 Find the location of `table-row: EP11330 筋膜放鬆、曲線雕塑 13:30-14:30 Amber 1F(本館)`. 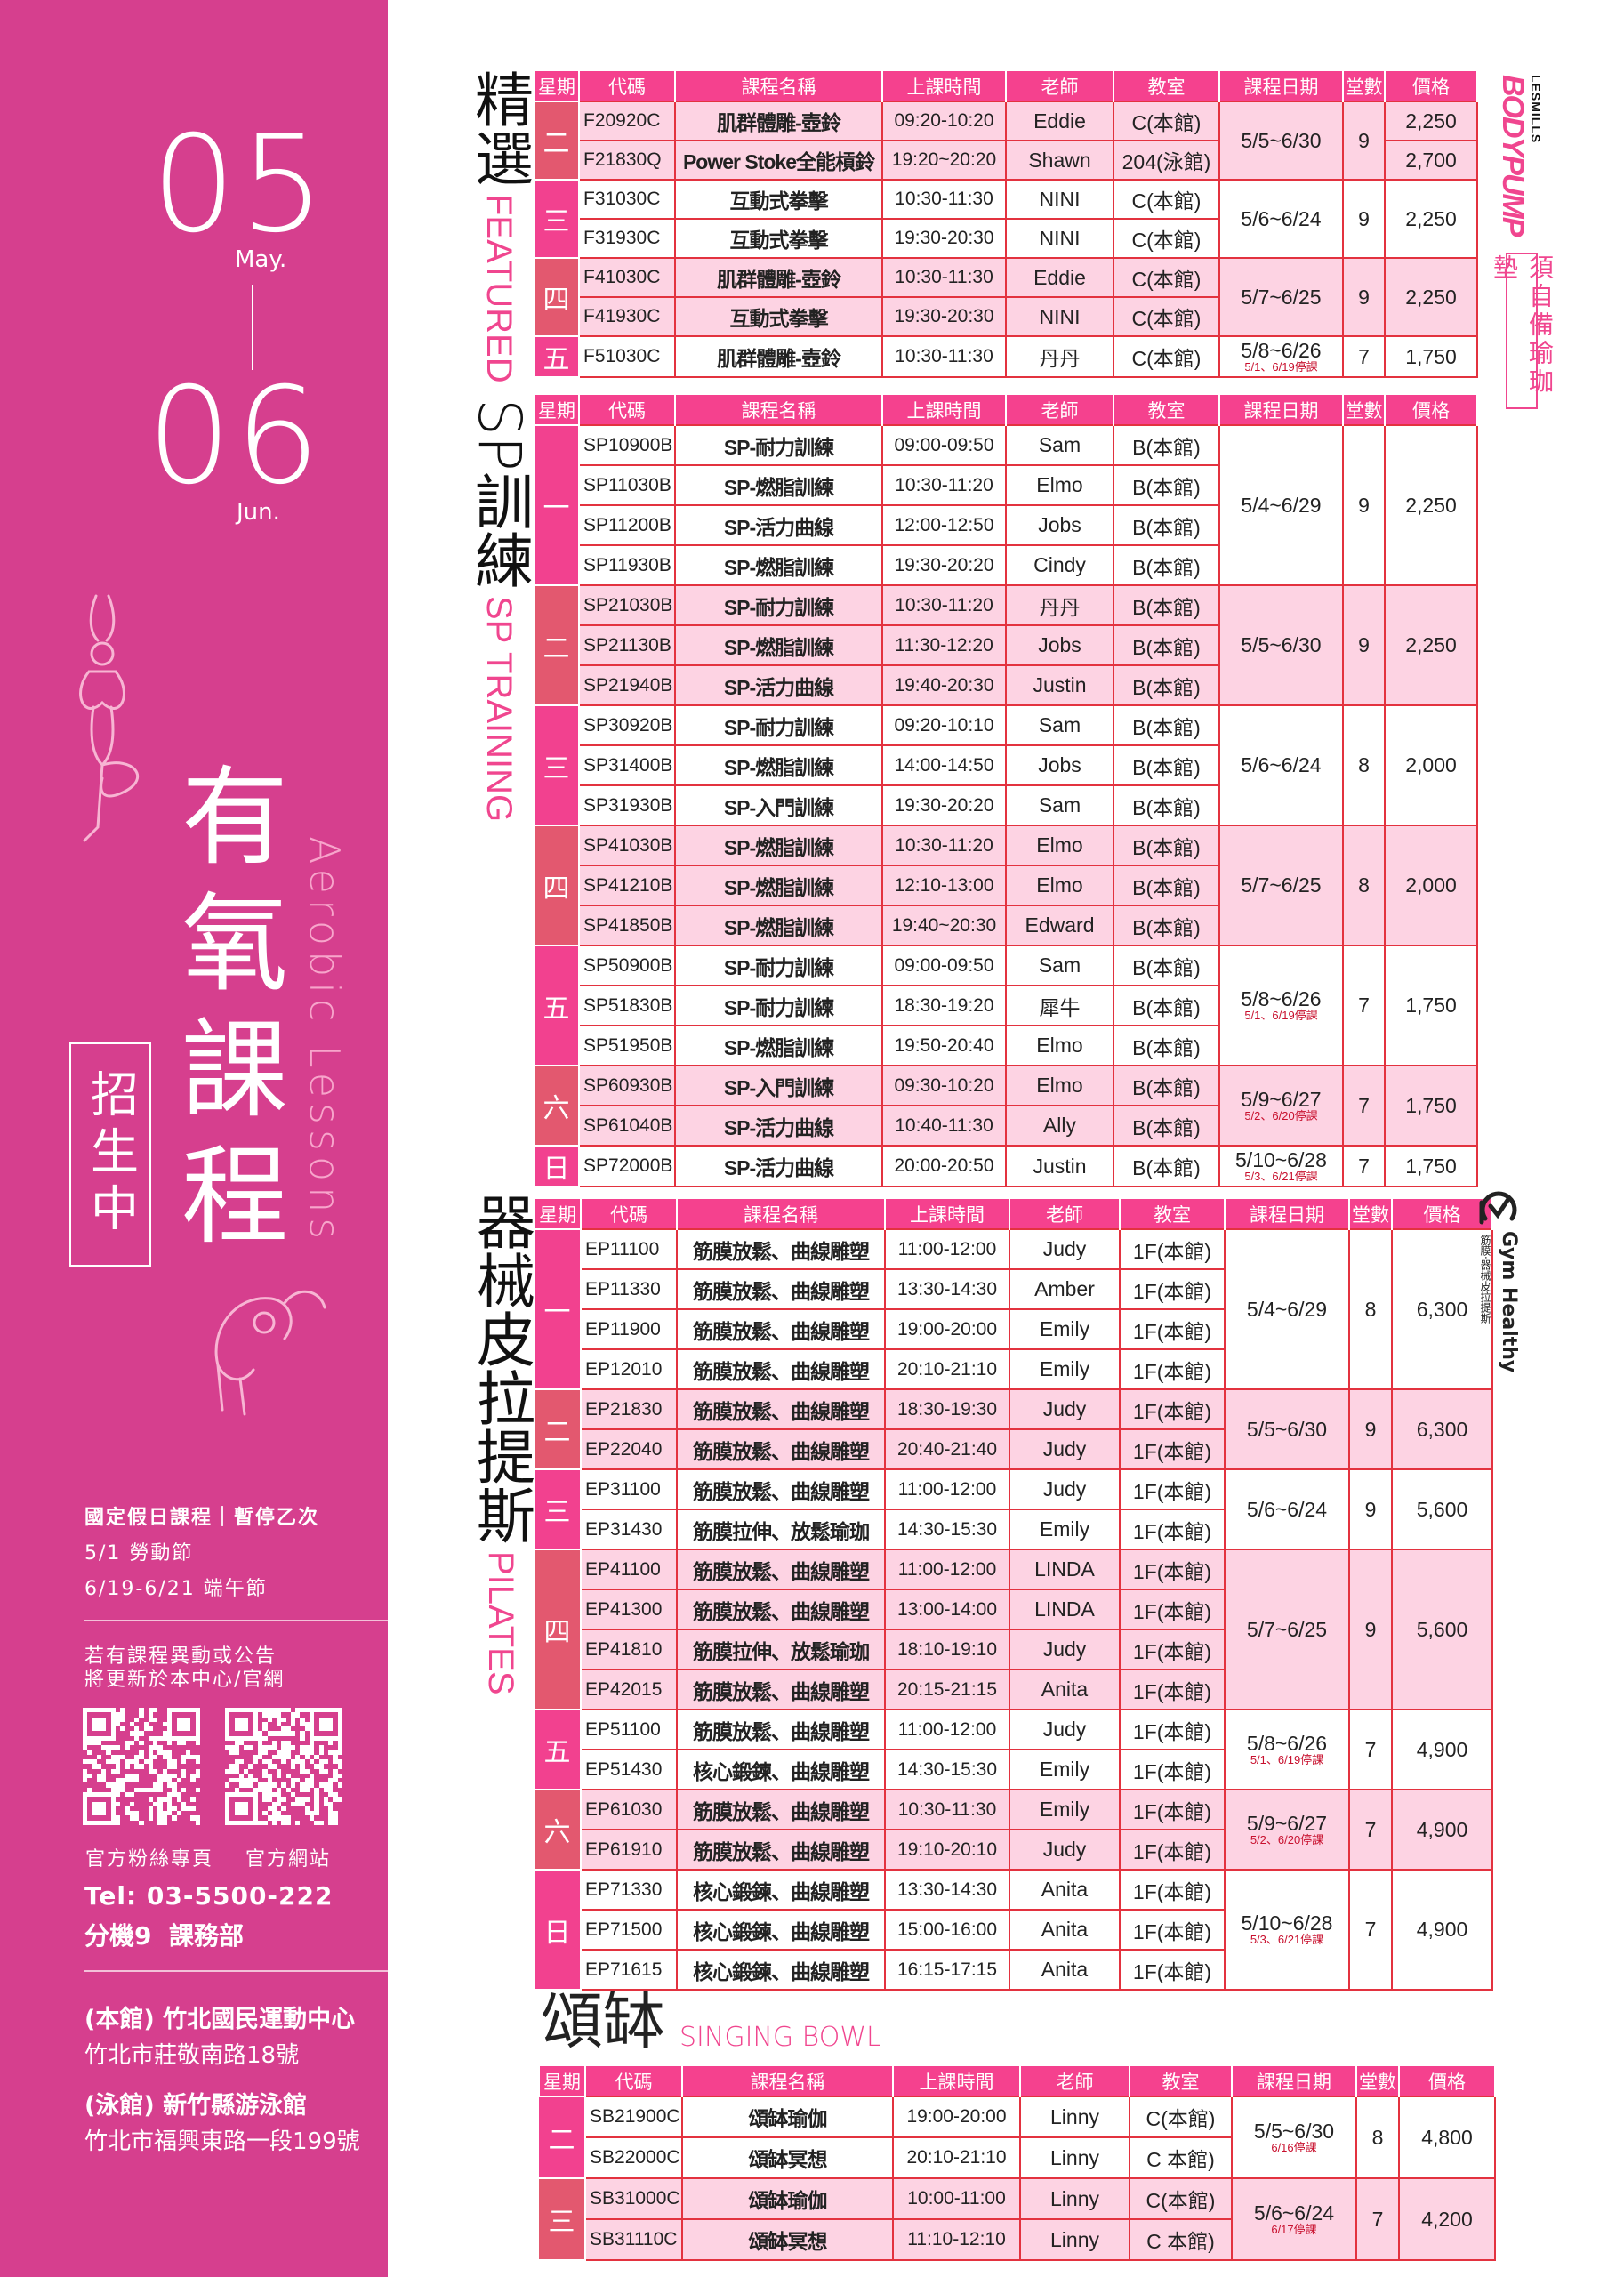

table-row: EP11330 筋膜放鬆、曲線雕塑 13:30-14:30 Amber 1F(本館) is located at coordinates (1013, 1289).